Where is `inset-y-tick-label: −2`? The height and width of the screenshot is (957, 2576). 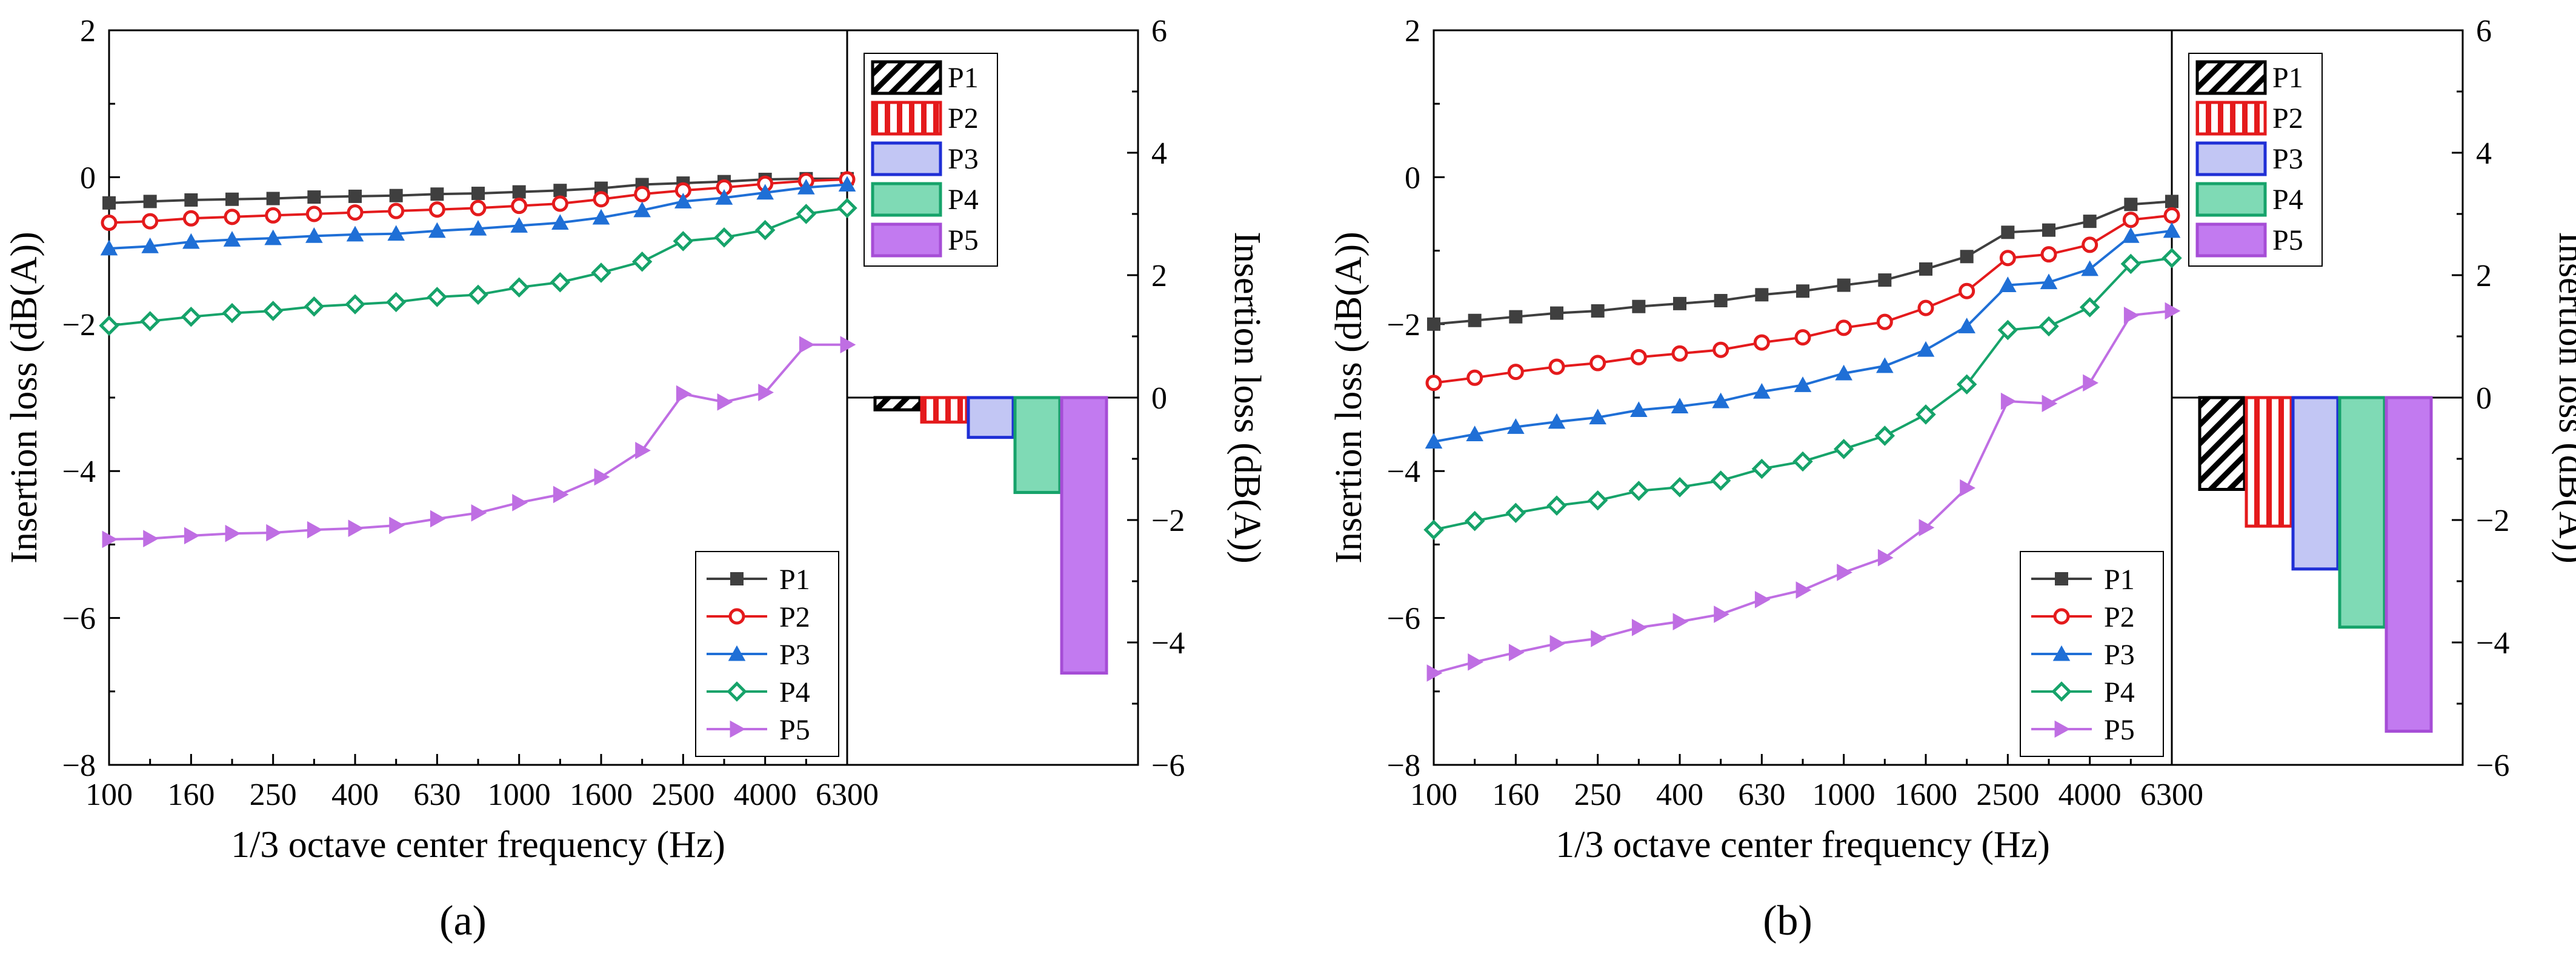 inset-y-tick-label: −2 is located at coordinates (2492, 521).